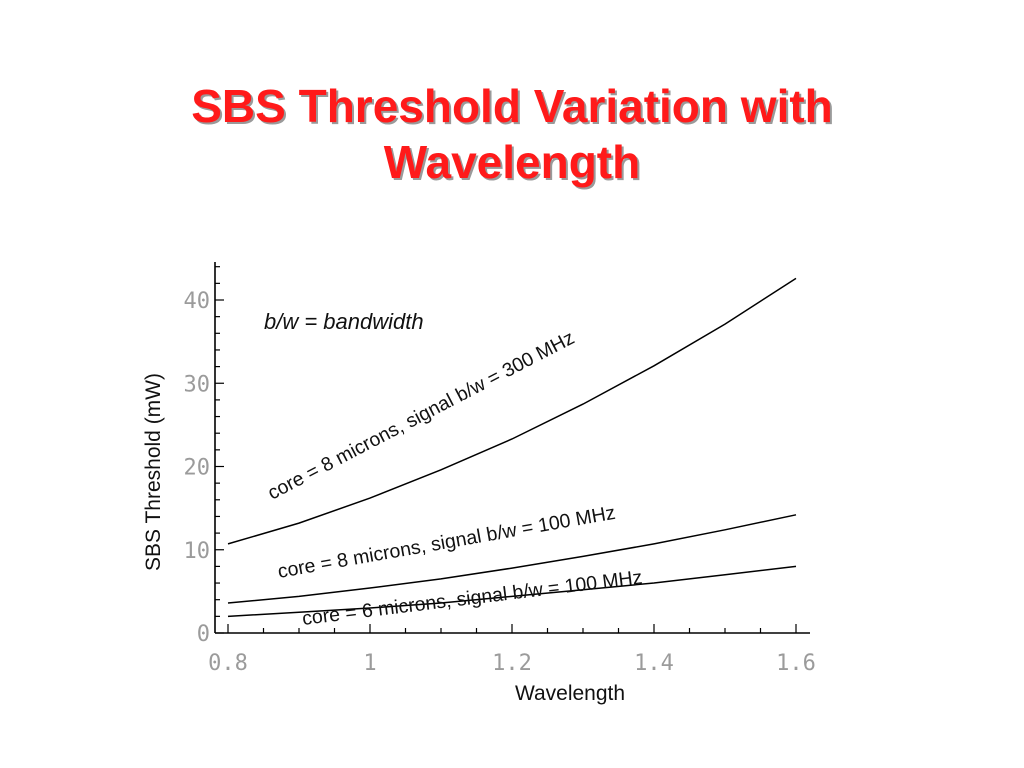 Image resolution: width=1024 pixels, height=768 pixels. What do you see at coordinates (153, 472) in the screenshot?
I see `y-axis-label: SBS Threshold (mW)` at bounding box center [153, 472].